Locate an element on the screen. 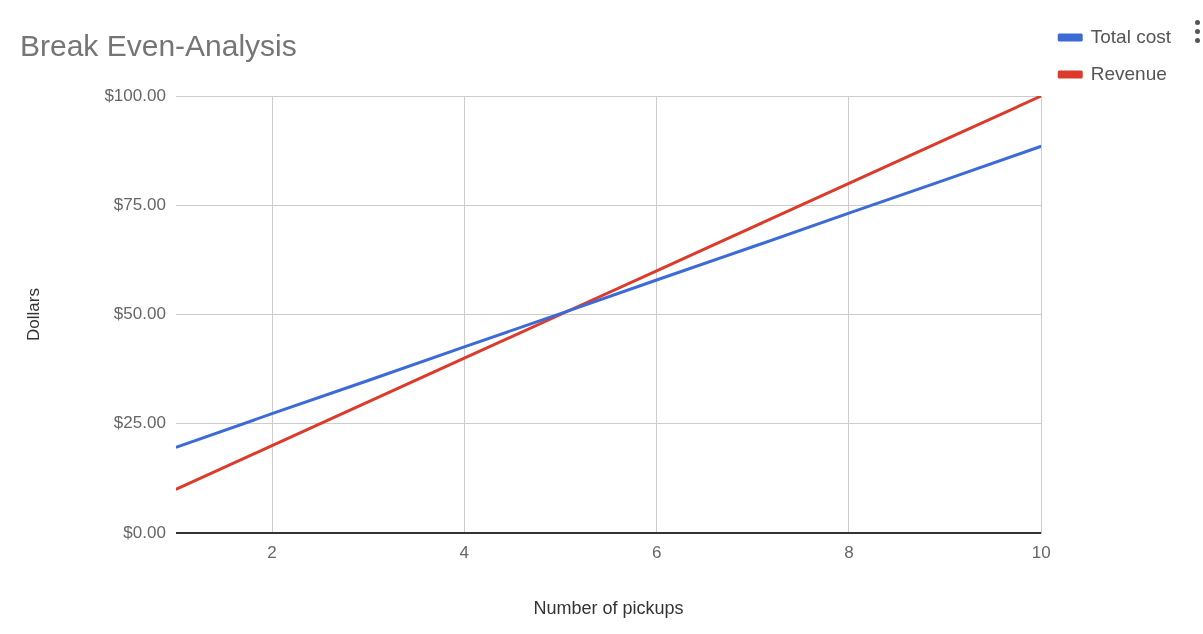  y-tick-label: $50.00 is located at coordinates (139, 314).